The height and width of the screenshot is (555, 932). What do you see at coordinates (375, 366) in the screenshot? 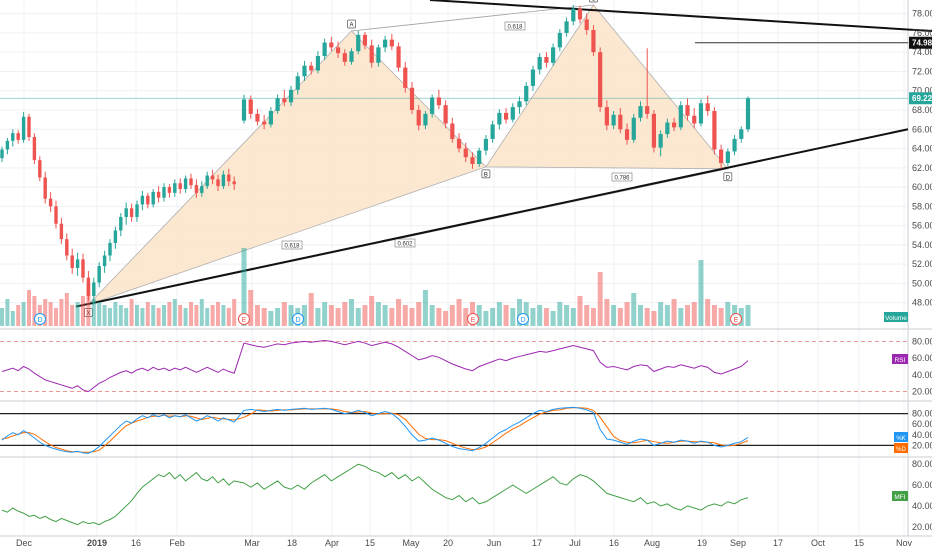
I see `rsi-line` at bounding box center [375, 366].